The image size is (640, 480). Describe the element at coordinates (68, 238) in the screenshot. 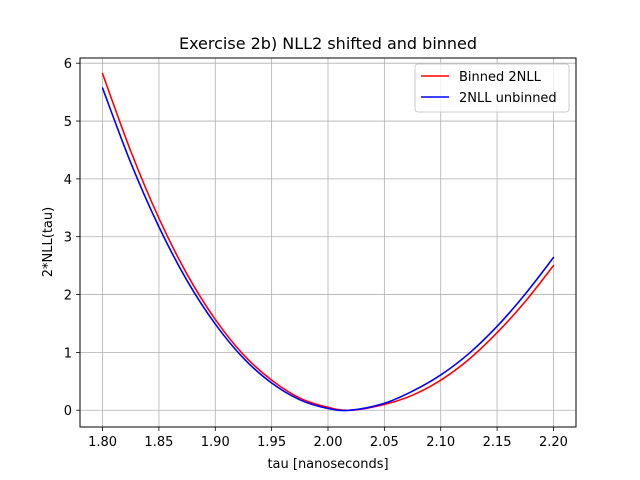

I see `y-tick-label: 3` at that location.